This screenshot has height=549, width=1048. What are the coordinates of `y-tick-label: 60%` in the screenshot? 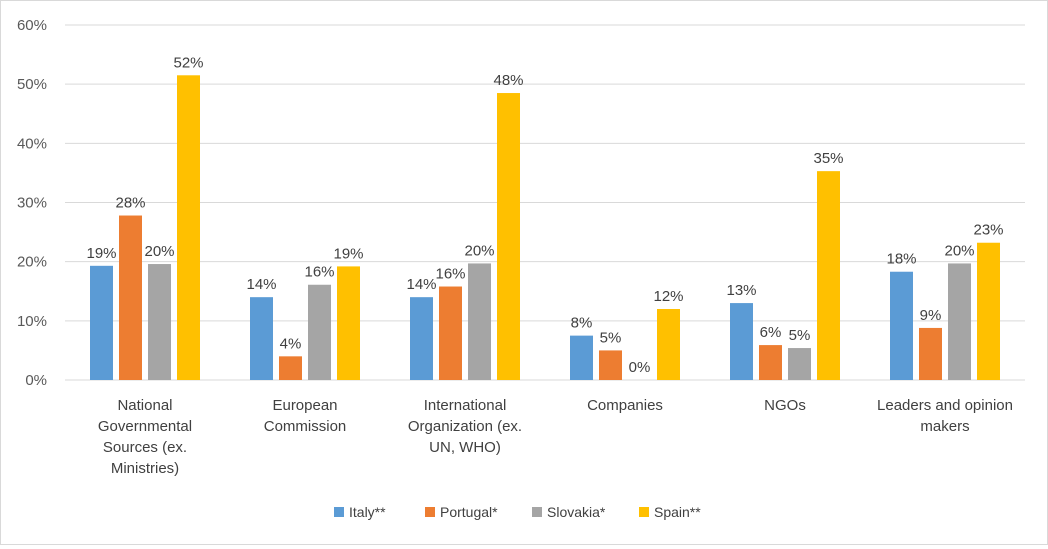 It's located at (32, 25).